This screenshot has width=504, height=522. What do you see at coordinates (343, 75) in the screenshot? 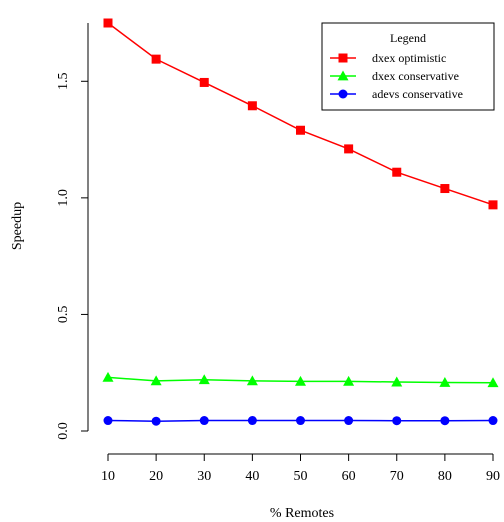
I see `legend-marker-dxex-conservative` at bounding box center [343, 75].